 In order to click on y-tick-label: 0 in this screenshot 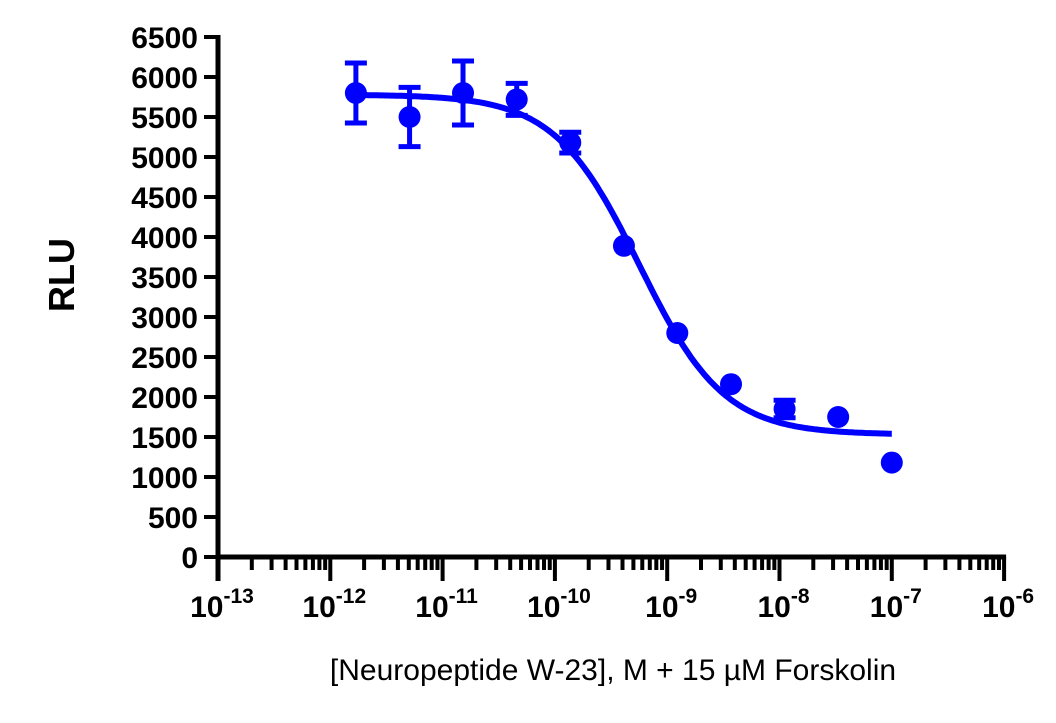, I will do `click(189, 558)`.